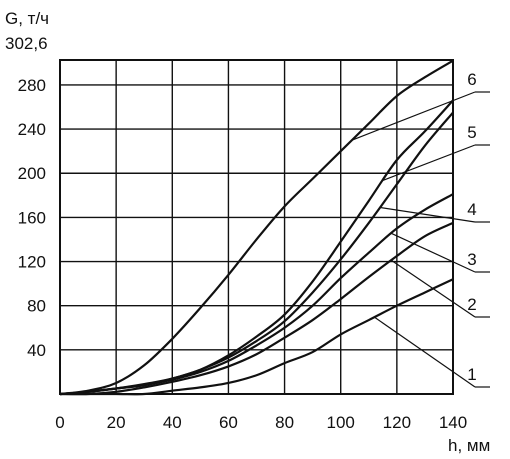 This screenshot has height=459, width=510. I want to click on curve-label-4: 4, so click(471, 209).